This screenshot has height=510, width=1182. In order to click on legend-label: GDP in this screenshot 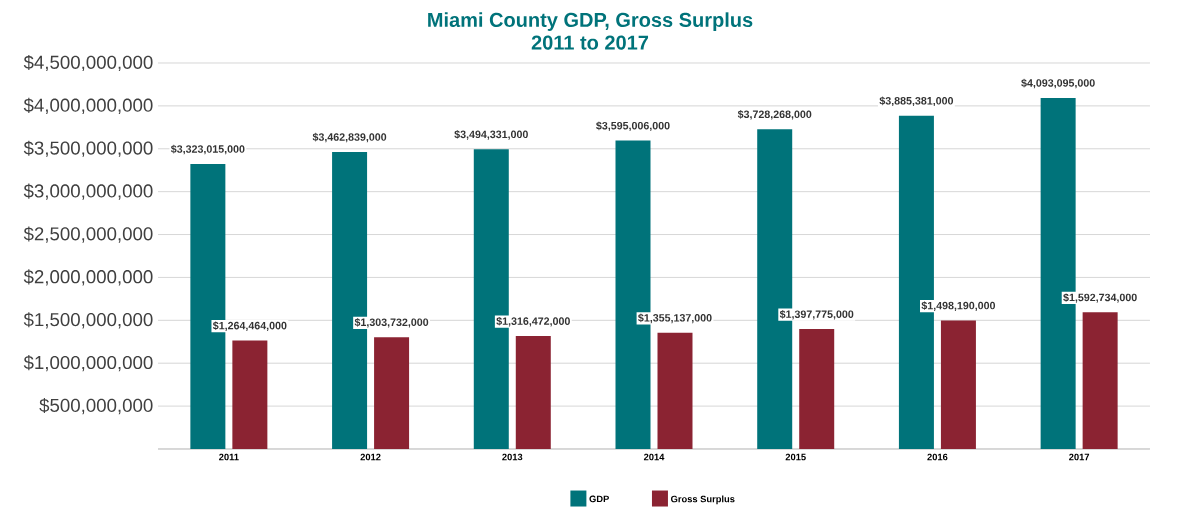, I will do `click(599, 499)`.